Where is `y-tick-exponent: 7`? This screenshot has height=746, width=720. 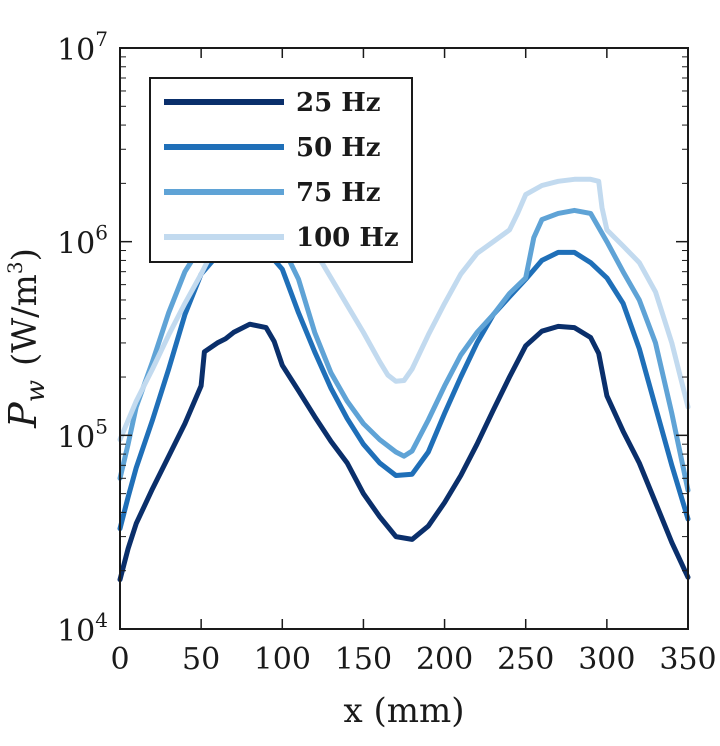 y-tick-exponent: 7 is located at coordinates (101, 39).